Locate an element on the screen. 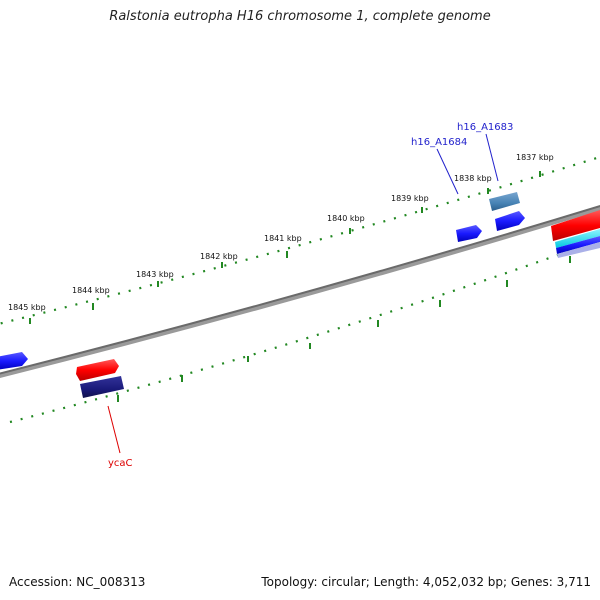  leader-line-h16_A1684 is located at coordinates (447, 171).